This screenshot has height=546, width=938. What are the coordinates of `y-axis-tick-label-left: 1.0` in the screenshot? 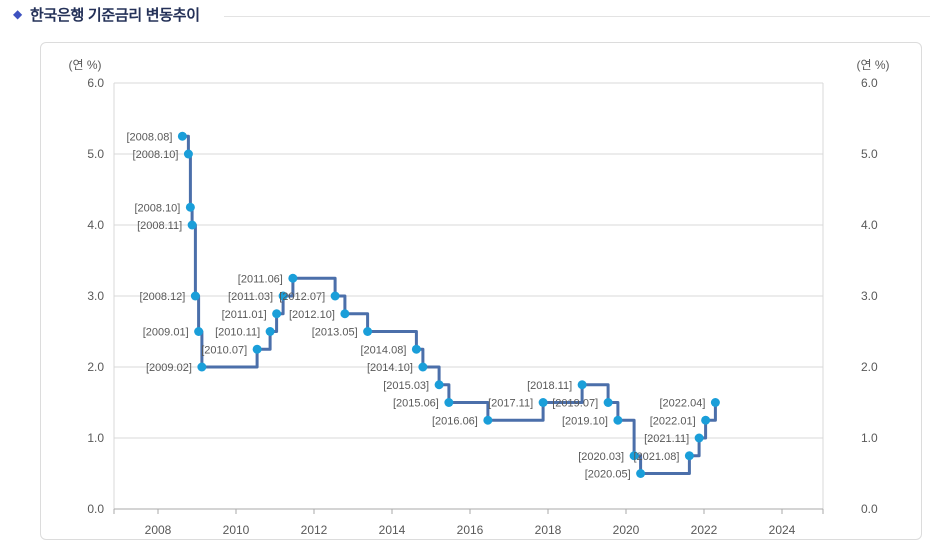 It's located at (95, 438).